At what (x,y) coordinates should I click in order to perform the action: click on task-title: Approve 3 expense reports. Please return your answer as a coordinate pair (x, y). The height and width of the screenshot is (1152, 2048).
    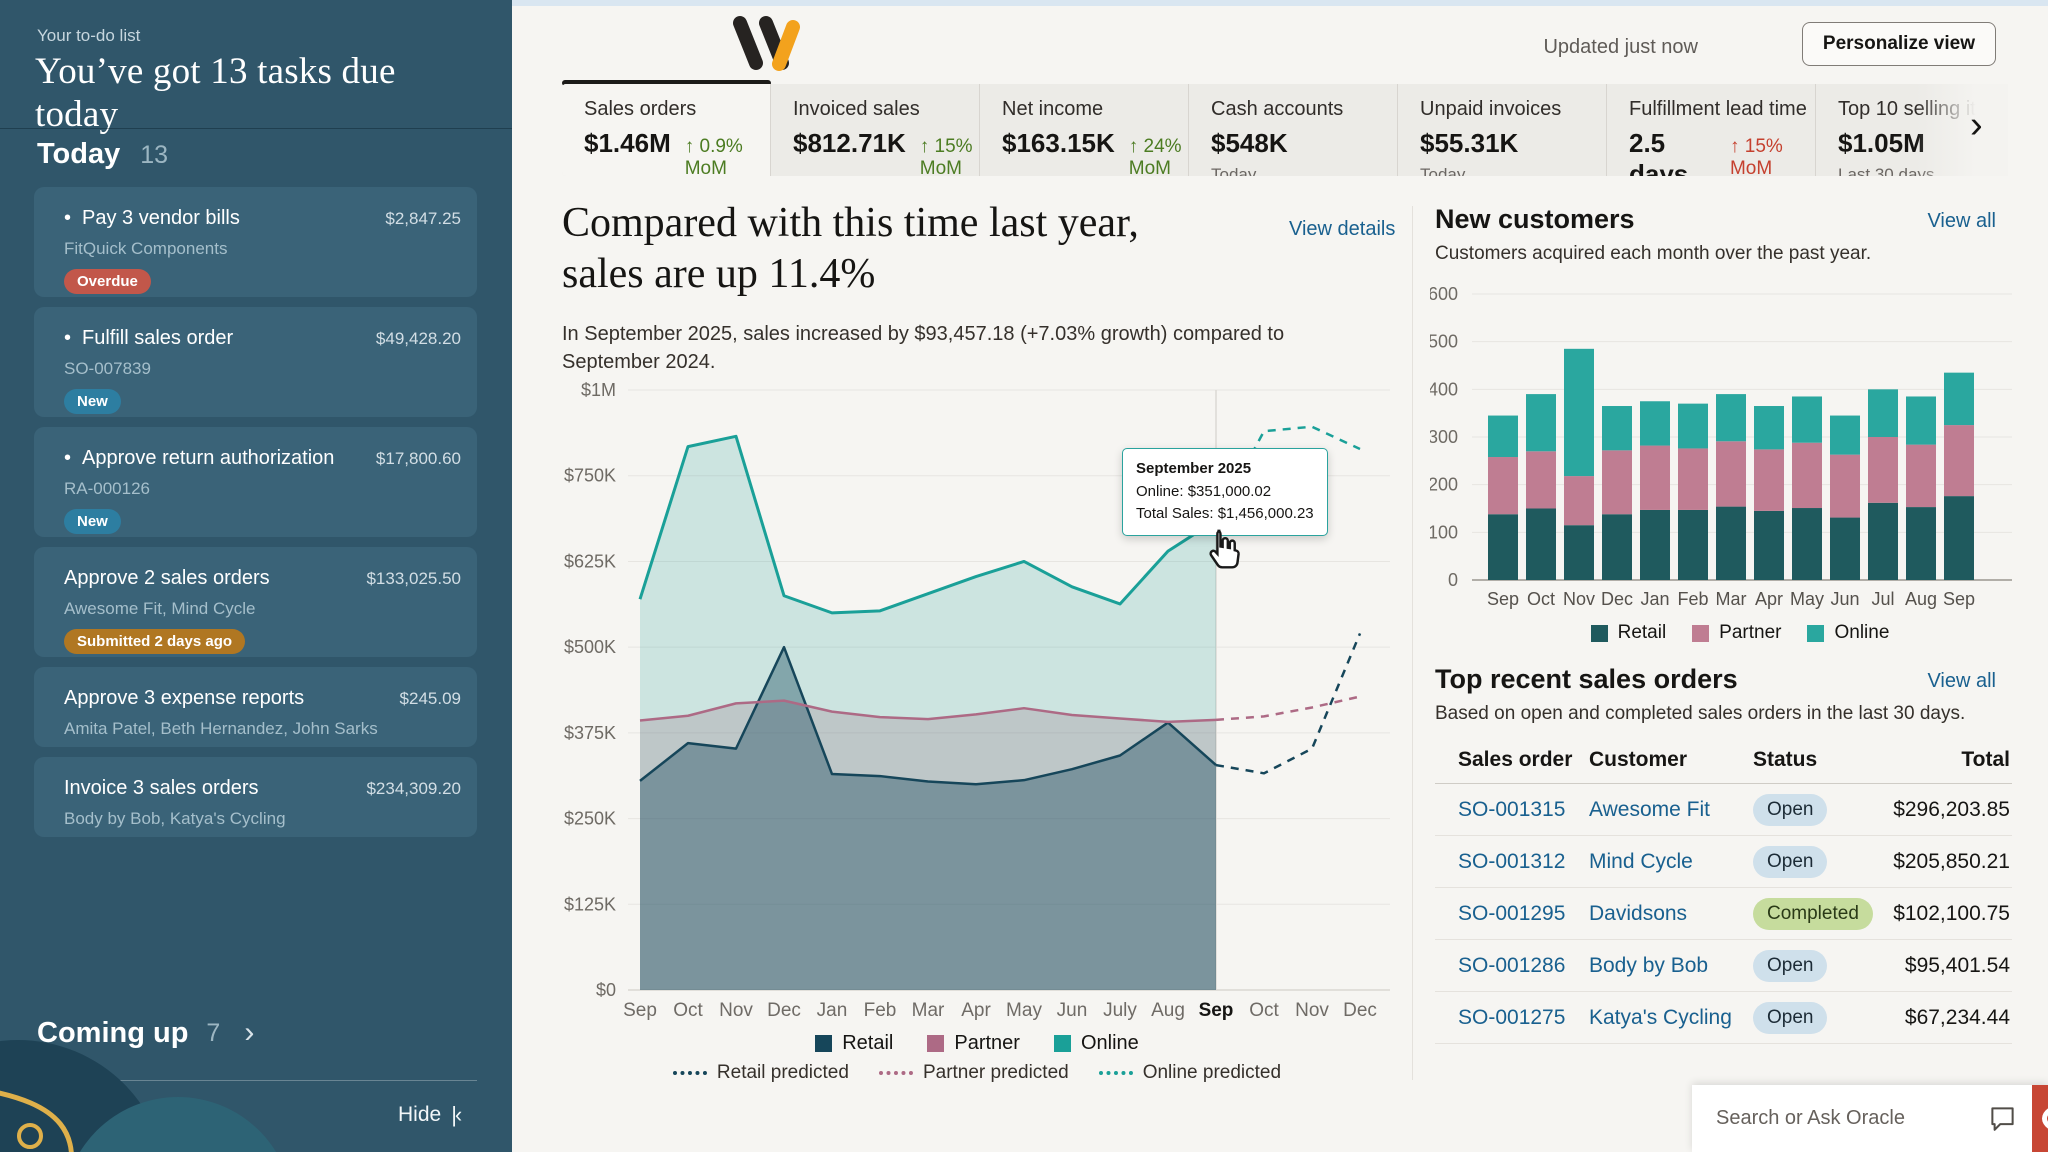
    Looking at the image, I should click on (184, 698).